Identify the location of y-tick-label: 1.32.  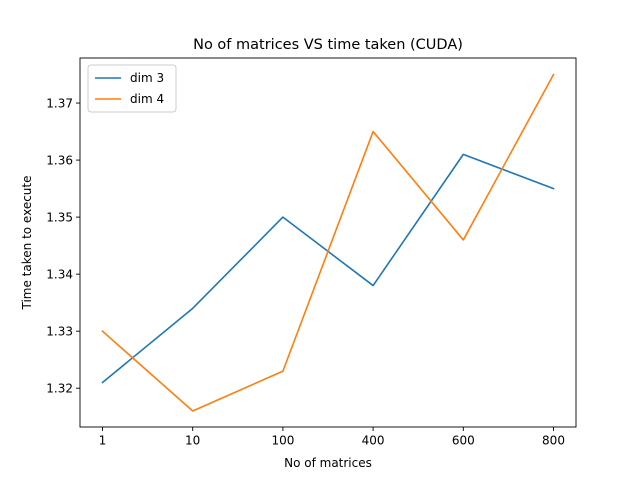
(59, 389).